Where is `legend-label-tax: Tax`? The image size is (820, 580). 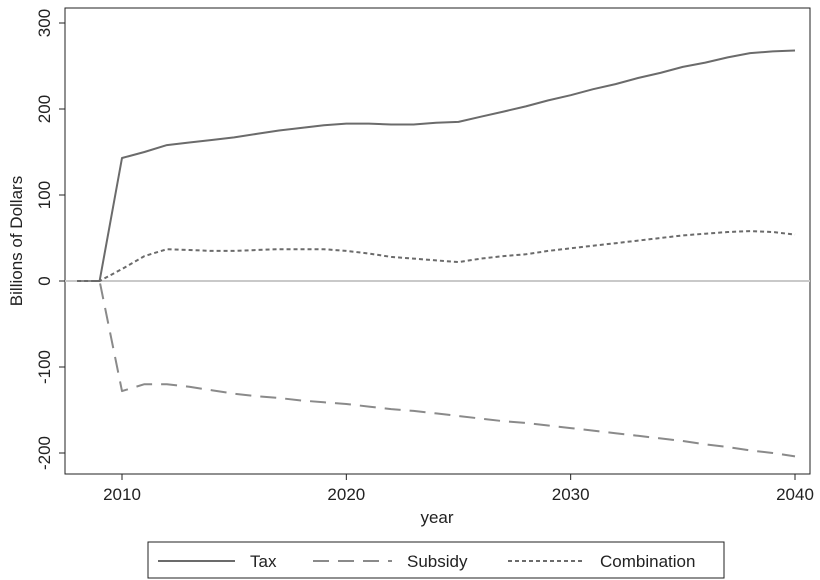
legend-label-tax: Tax is located at coordinates (263, 561).